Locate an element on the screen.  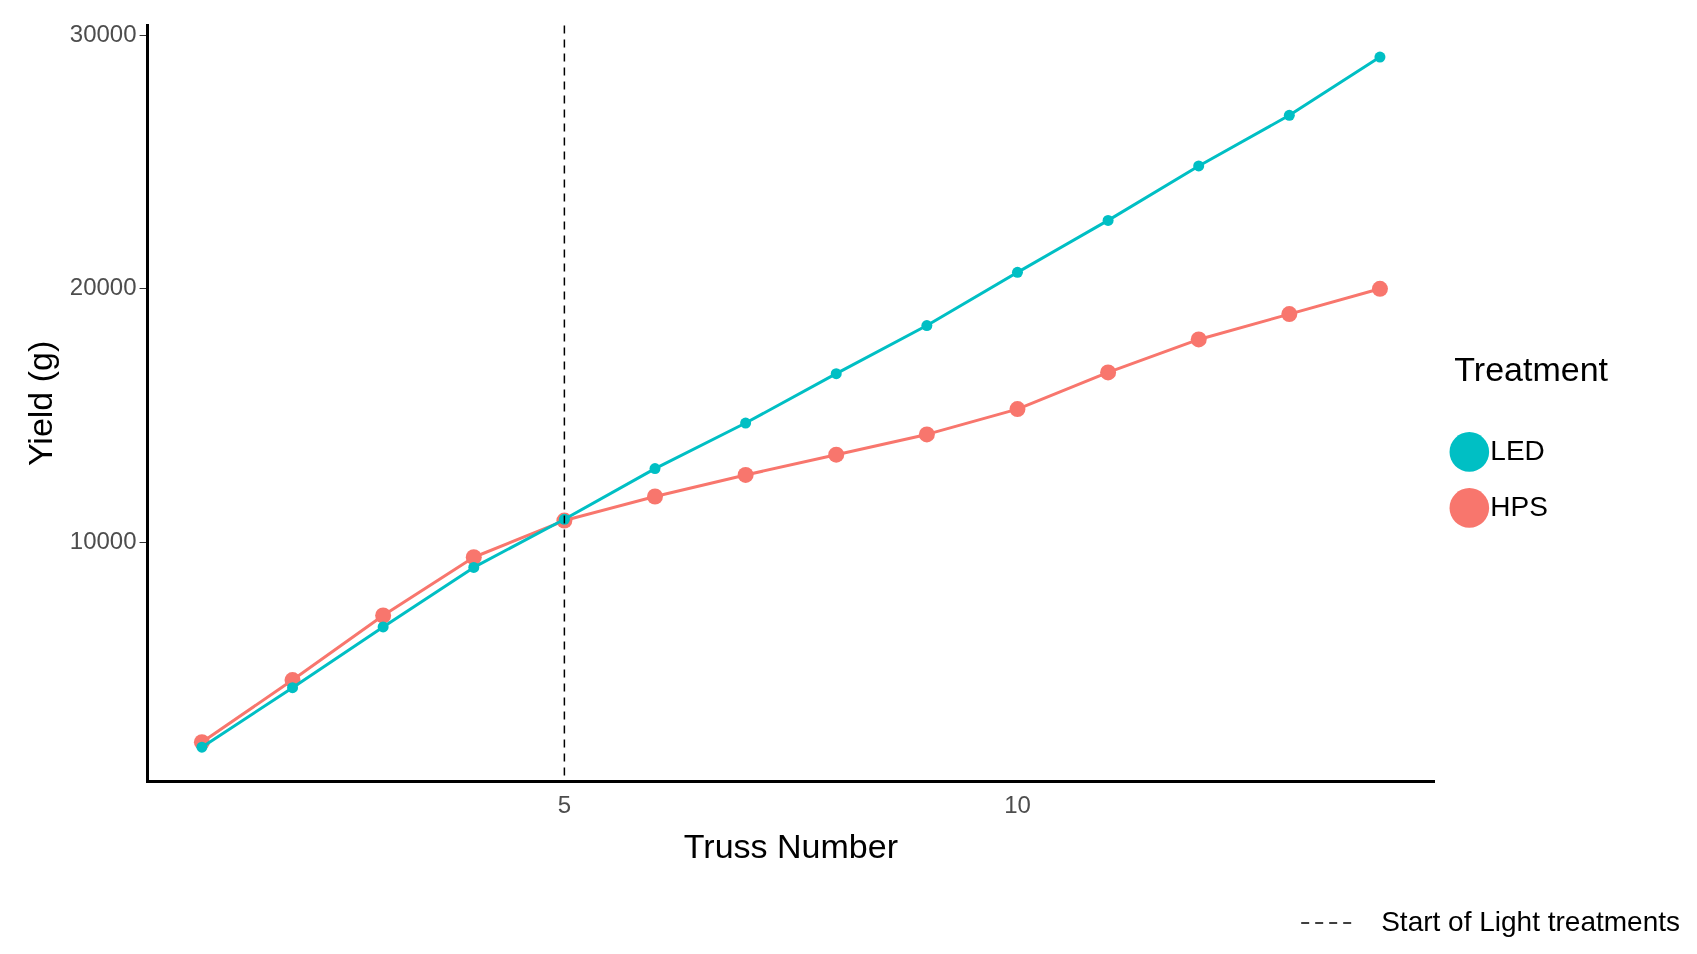
y-tick-label: 30000 is located at coordinates (103, 34).